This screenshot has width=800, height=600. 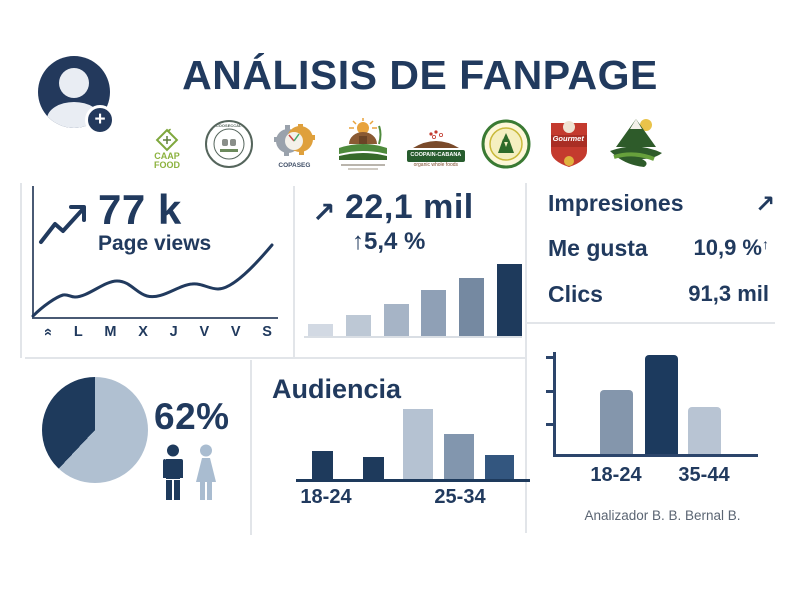 What do you see at coordinates (765, 204) in the screenshot?
I see `impresiones-arrow-icon: ↗` at bounding box center [765, 204].